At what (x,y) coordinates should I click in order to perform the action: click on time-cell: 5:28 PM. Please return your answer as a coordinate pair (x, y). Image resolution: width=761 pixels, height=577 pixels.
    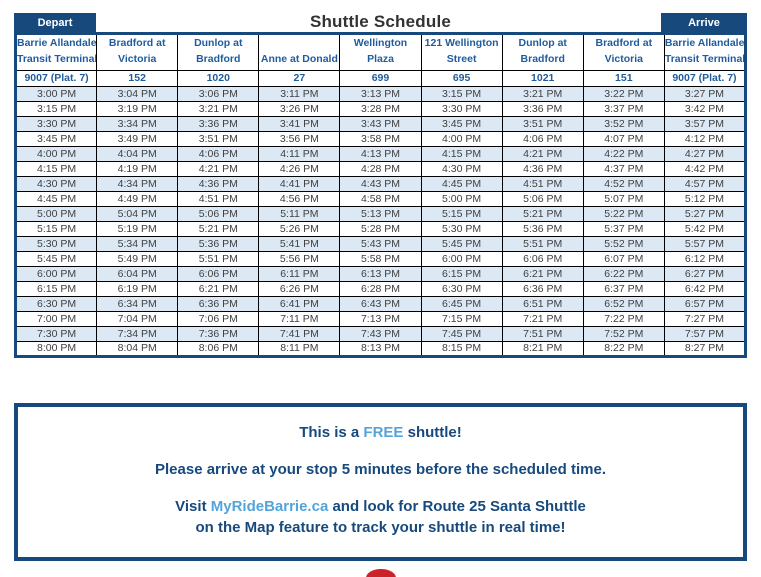
    Looking at the image, I should click on (380, 228).